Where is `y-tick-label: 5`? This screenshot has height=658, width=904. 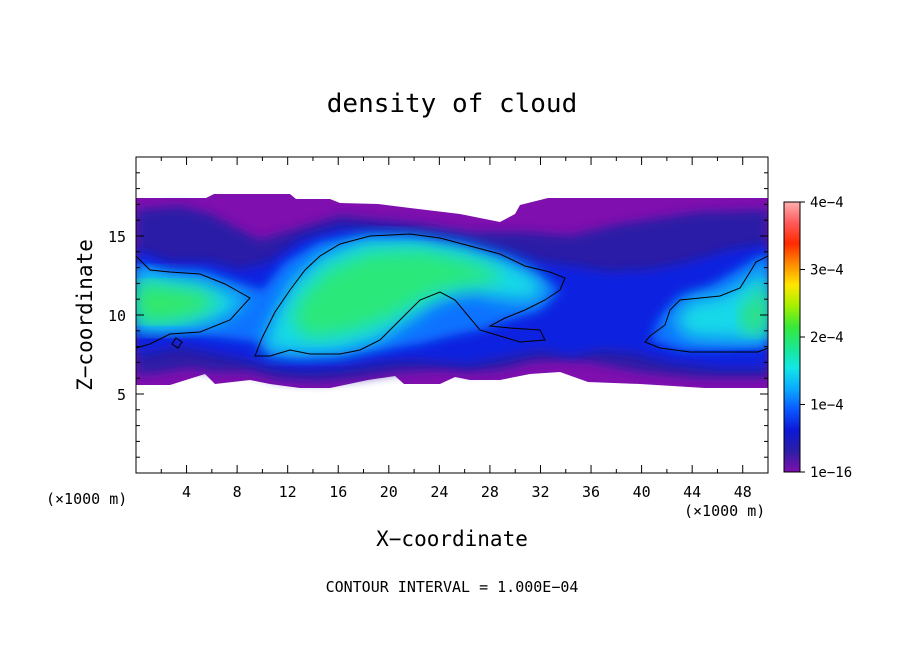
y-tick-label: 5 is located at coordinates (121, 395).